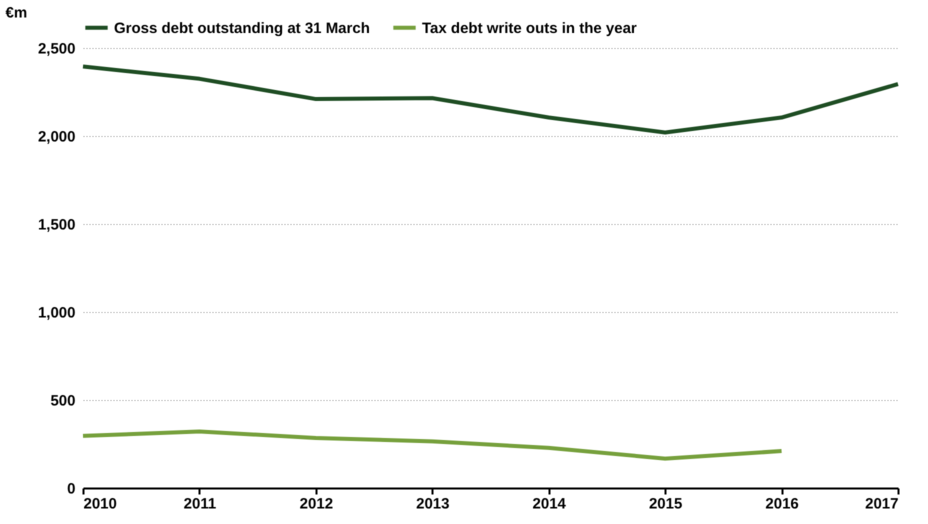 The height and width of the screenshot is (524, 928). Describe the element at coordinates (17, 13) in the screenshot. I see `y-axis-title: €m` at that location.